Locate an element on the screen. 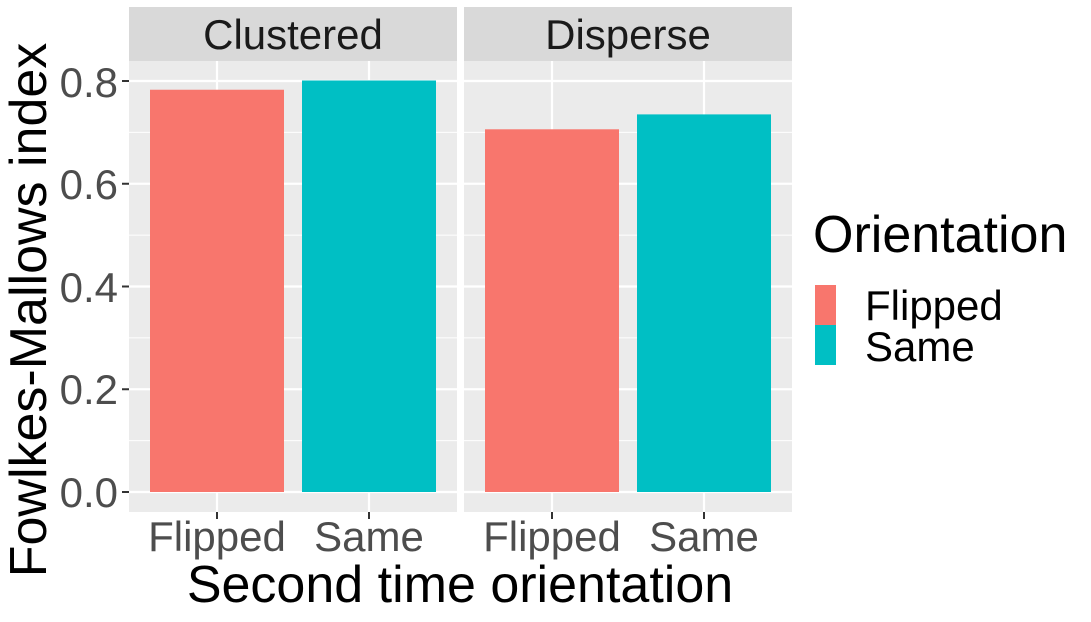 This screenshot has height=622, width=1091. legend-key-flipped is located at coordinates (825, 305).